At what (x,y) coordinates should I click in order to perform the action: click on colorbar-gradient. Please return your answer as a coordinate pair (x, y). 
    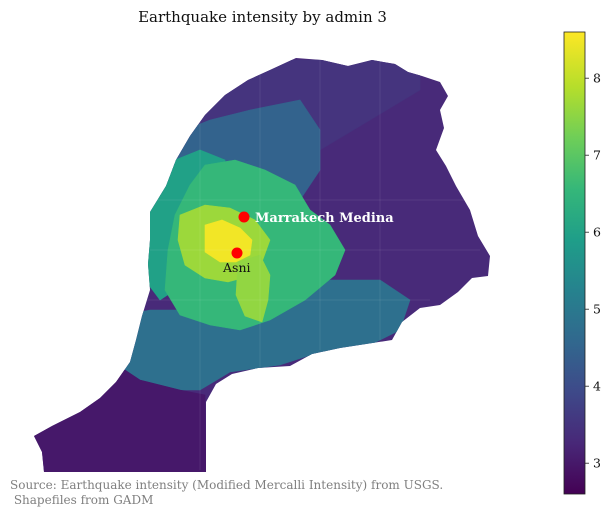
    Looking at the image, I should click on (574, 263).